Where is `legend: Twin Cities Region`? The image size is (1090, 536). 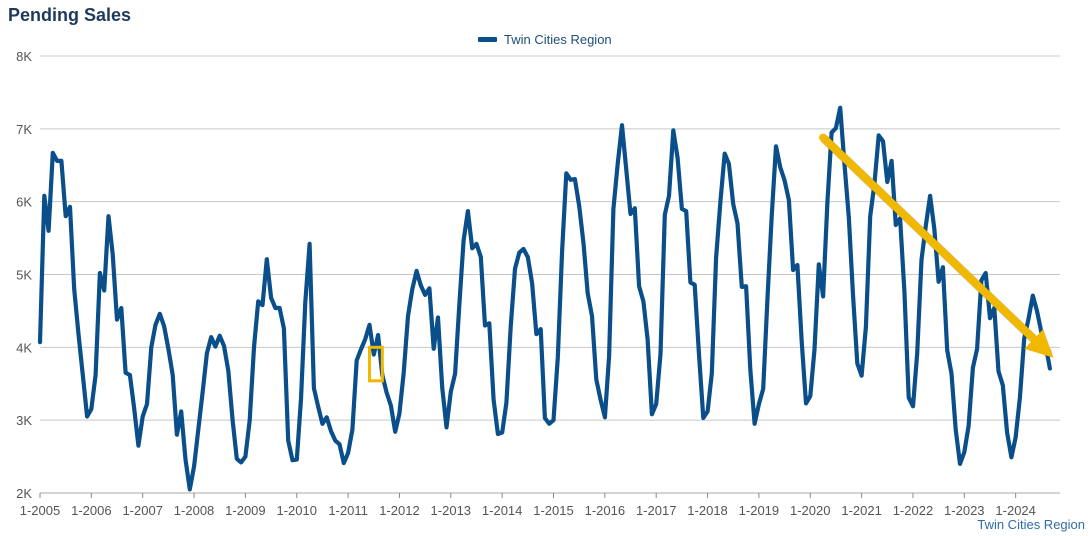
legend: Twin Cities Region is located at coordinates (545, 39).